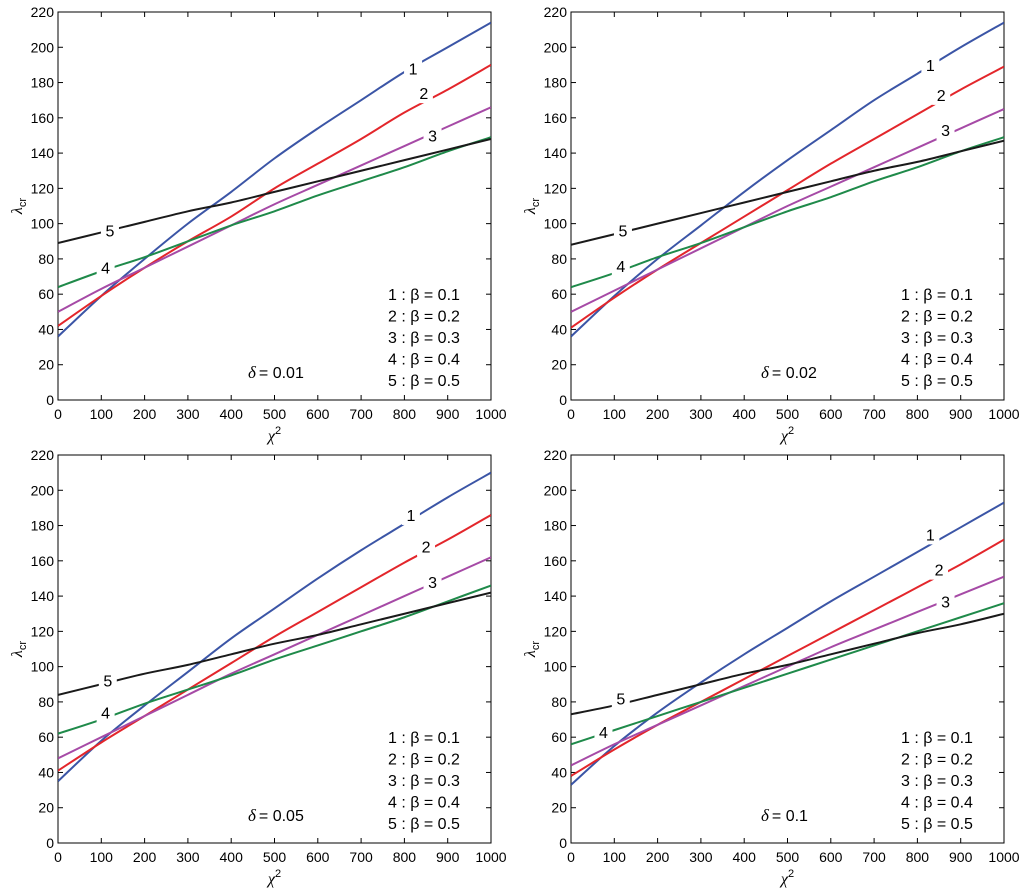 This screenshot has width=1027, height=892. I want to click on y-tick-label: 180, so click(43, 526).